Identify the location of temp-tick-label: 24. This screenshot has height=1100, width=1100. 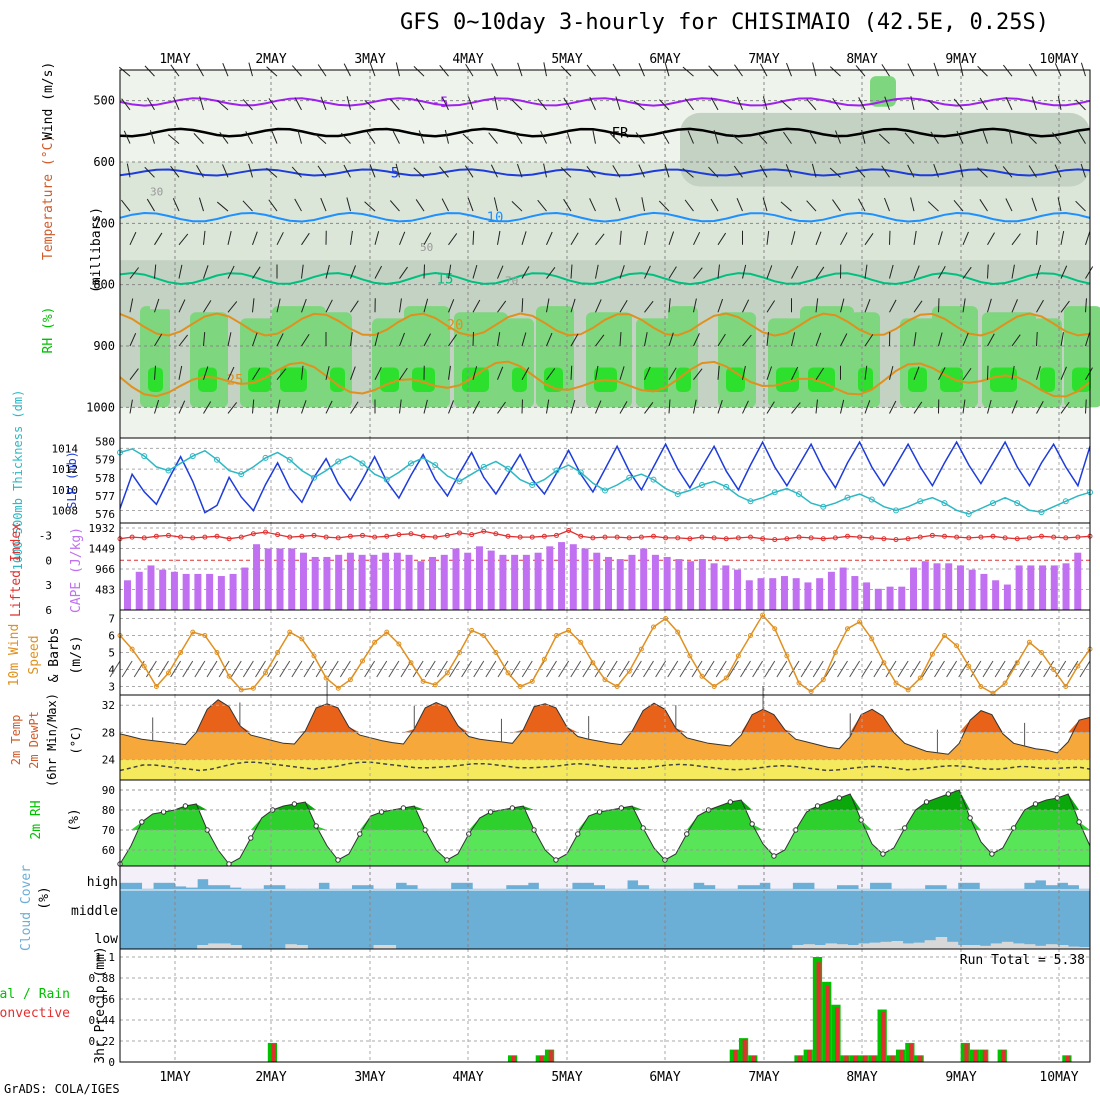
(109, 760).